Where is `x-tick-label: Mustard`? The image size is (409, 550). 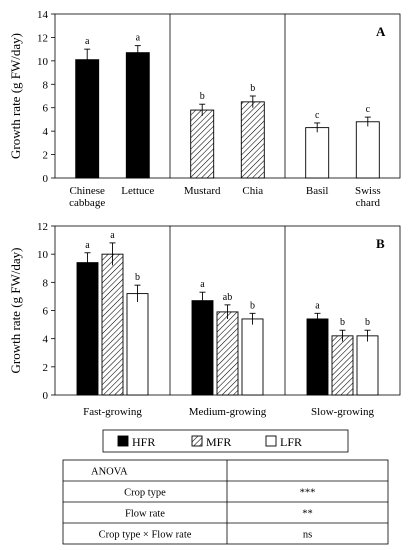
x-tick-label: Mustard is located at coordinates (202, 191).